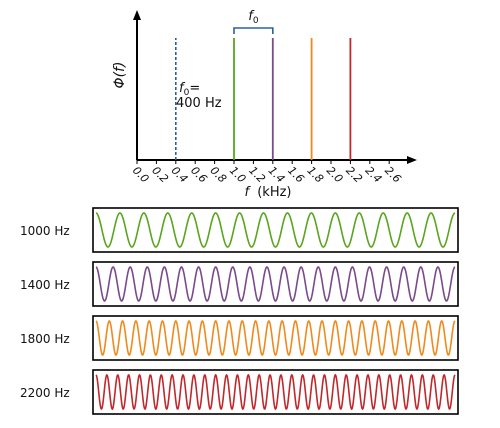 This screenshot has height=428, width=500. I want to click on spectral-components, so click(292, 99).